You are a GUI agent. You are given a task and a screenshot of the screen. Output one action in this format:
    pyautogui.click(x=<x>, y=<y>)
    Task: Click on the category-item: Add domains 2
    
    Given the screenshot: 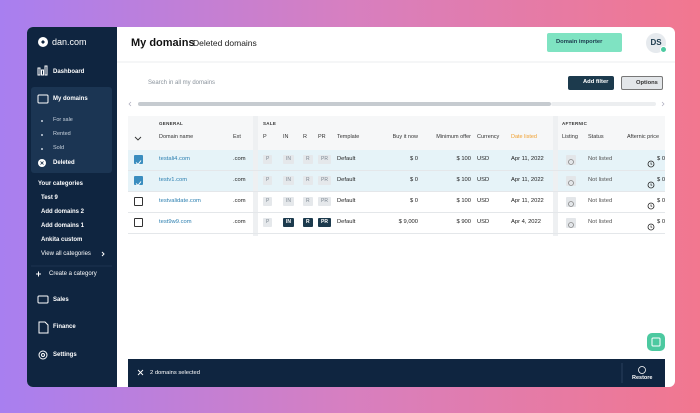 What is the action you would take?
    pyautogui.click(x=63, y=212)
    